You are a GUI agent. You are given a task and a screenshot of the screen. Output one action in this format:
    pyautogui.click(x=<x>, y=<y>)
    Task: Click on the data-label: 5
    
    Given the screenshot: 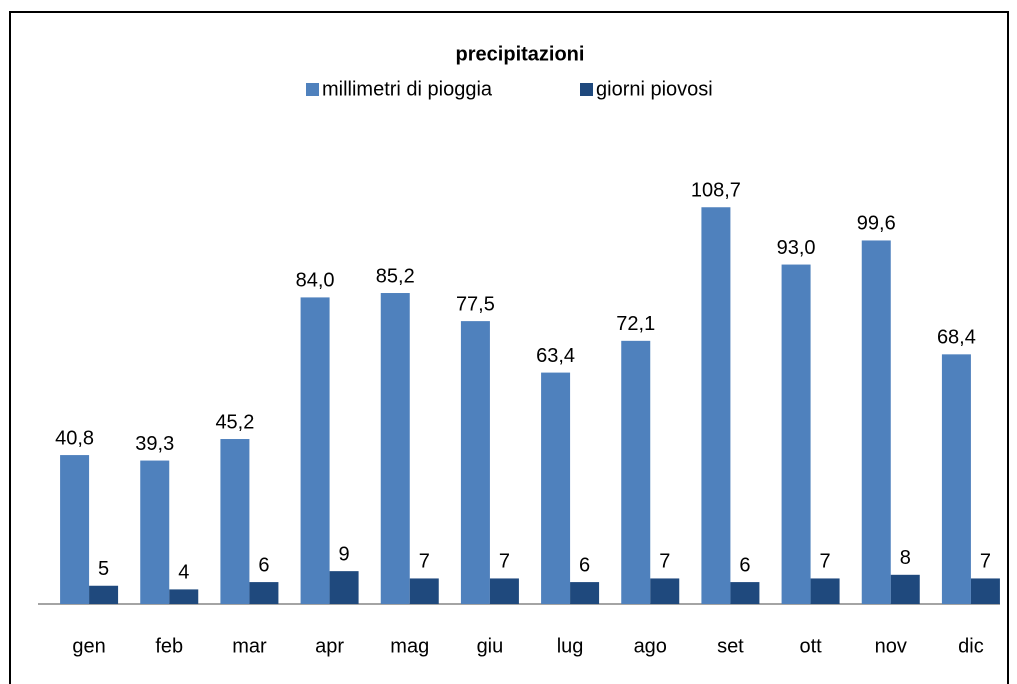 What is the action you would take?
    pyautogui.click(x=103, y=569)
    